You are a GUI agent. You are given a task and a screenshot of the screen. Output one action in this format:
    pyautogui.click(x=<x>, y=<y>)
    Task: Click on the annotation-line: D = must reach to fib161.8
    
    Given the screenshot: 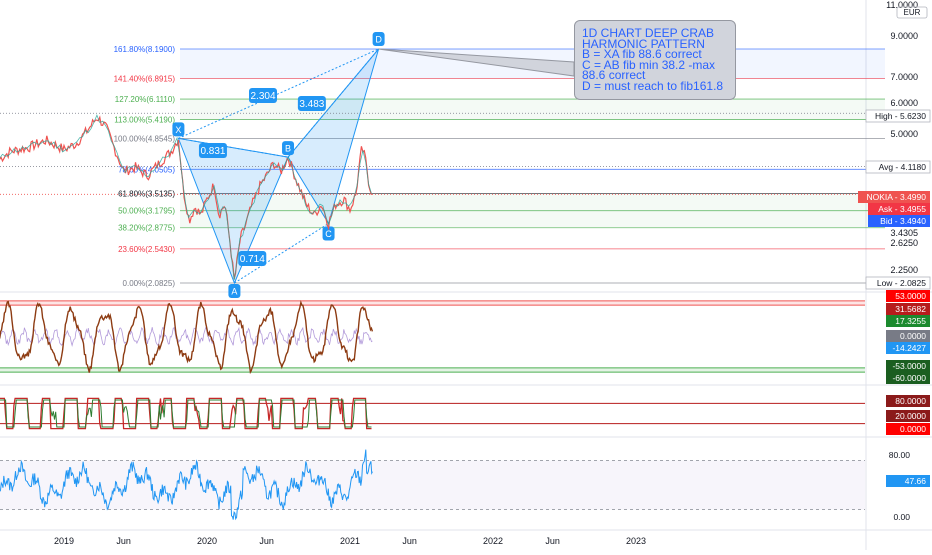 What is the action you would take?
    pyautogui.click(x=653, y=85)
    